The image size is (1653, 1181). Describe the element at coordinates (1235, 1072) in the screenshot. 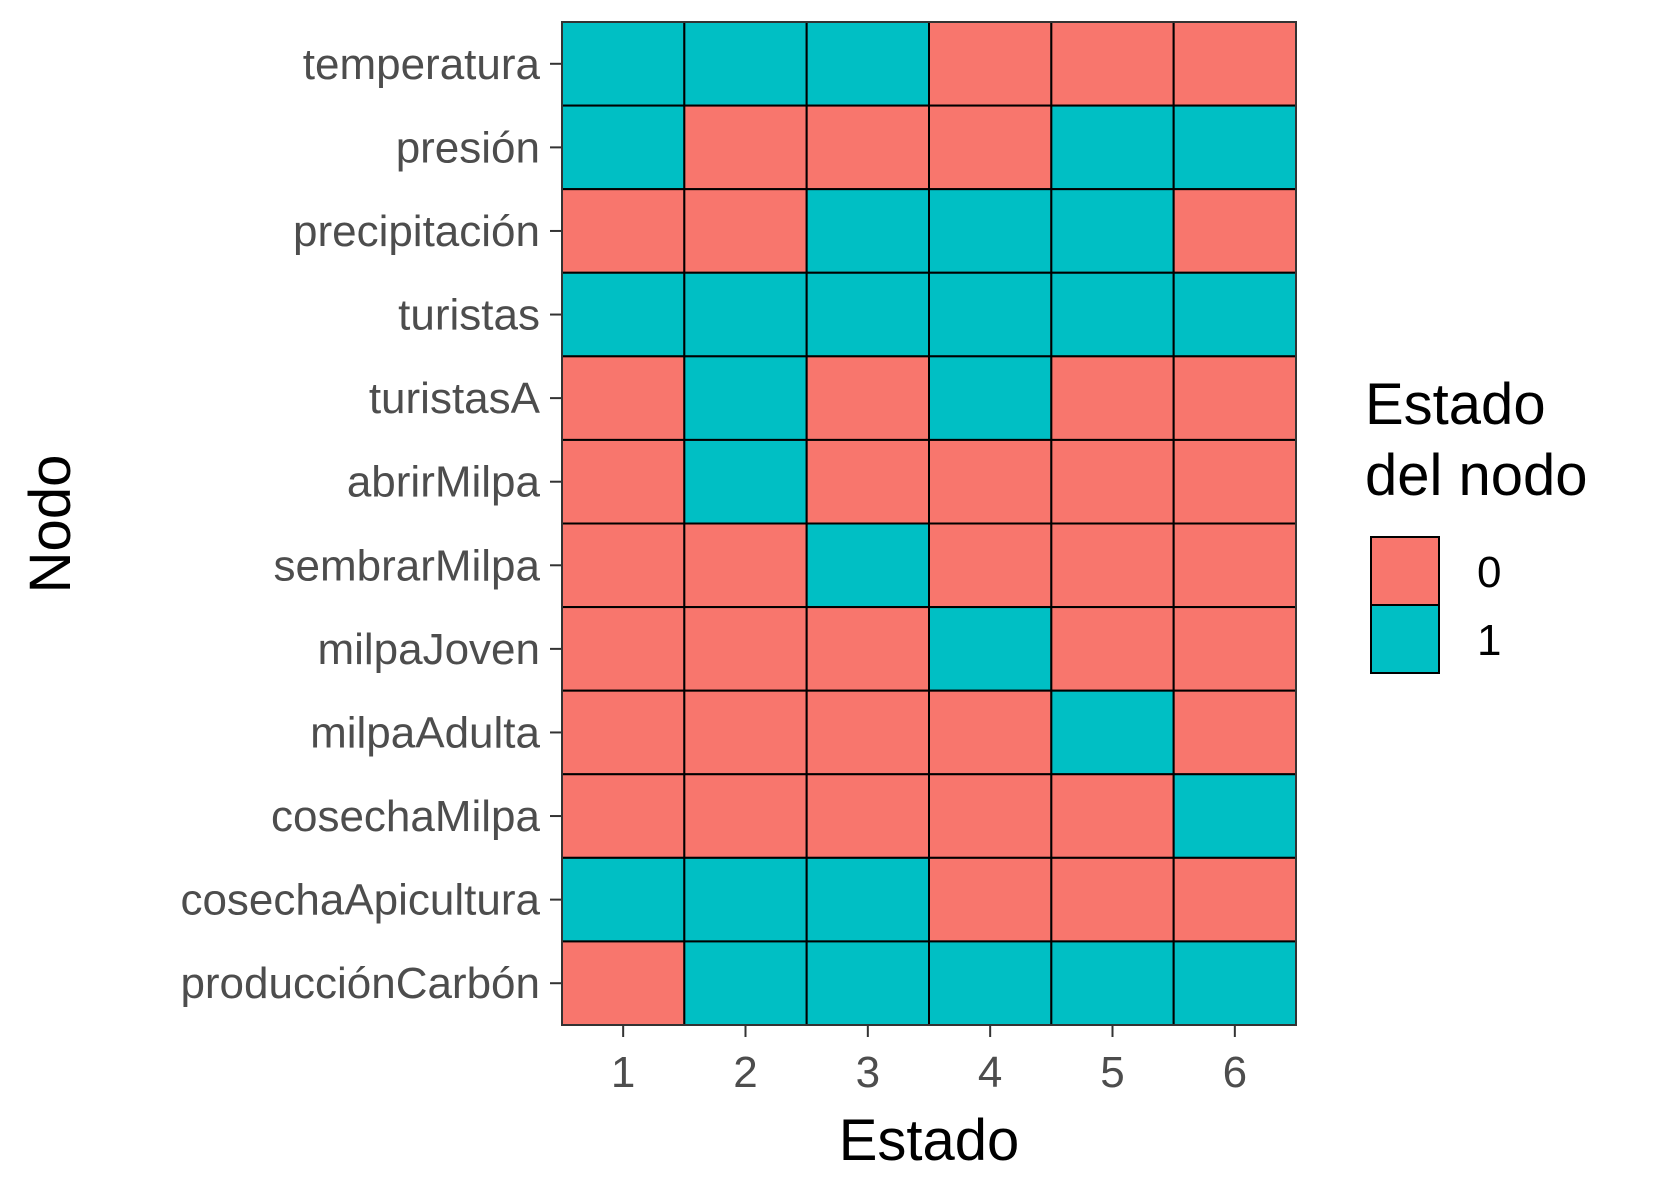

I see `x-tick-label: 6` at that location.